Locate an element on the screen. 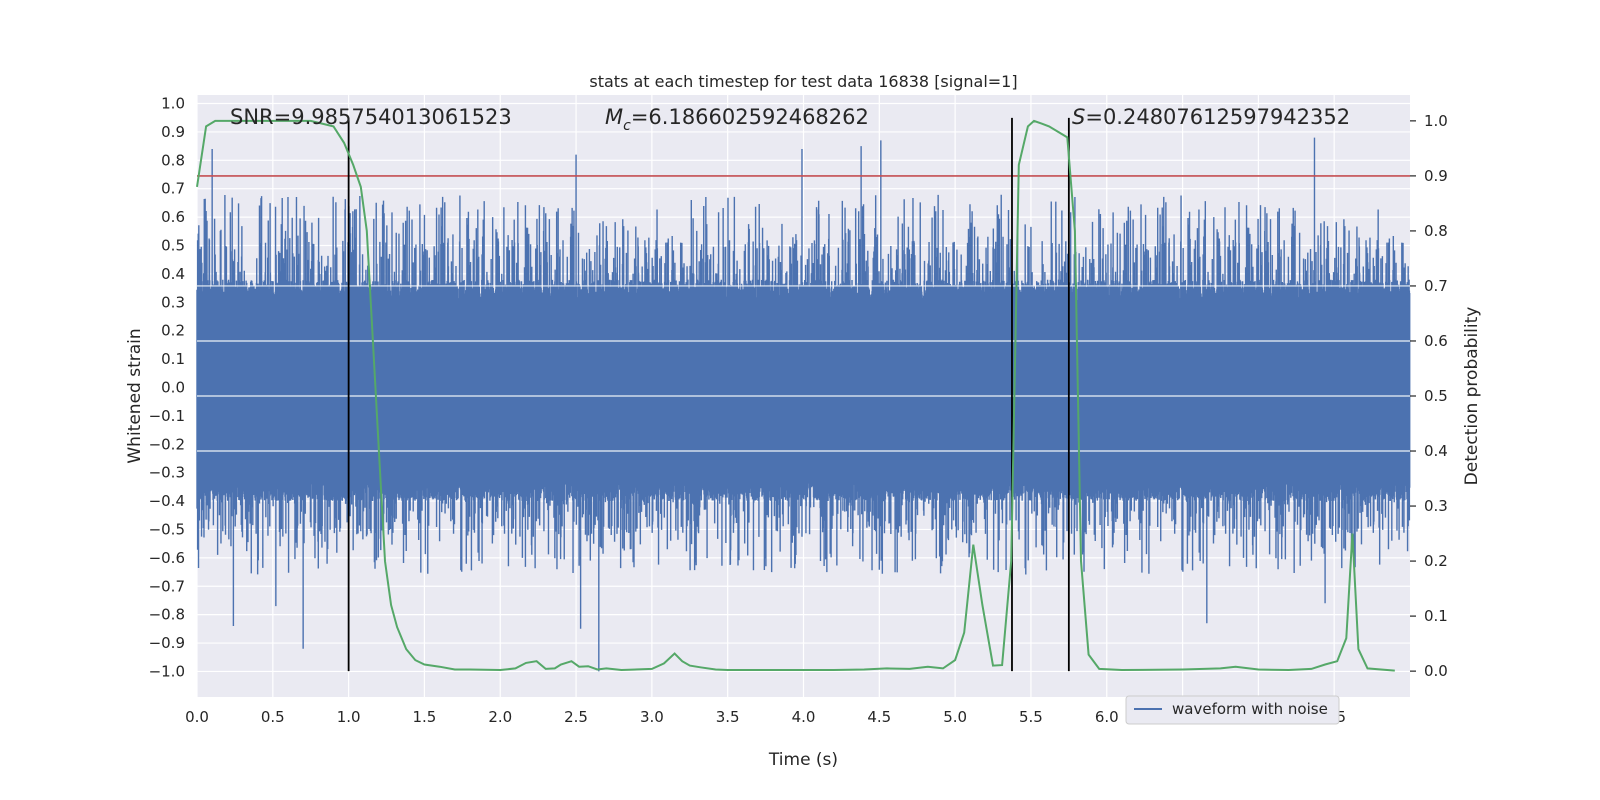 This screenshot has height=800, width=1600. mc-symbol: M is located at coordinates (614, 117).